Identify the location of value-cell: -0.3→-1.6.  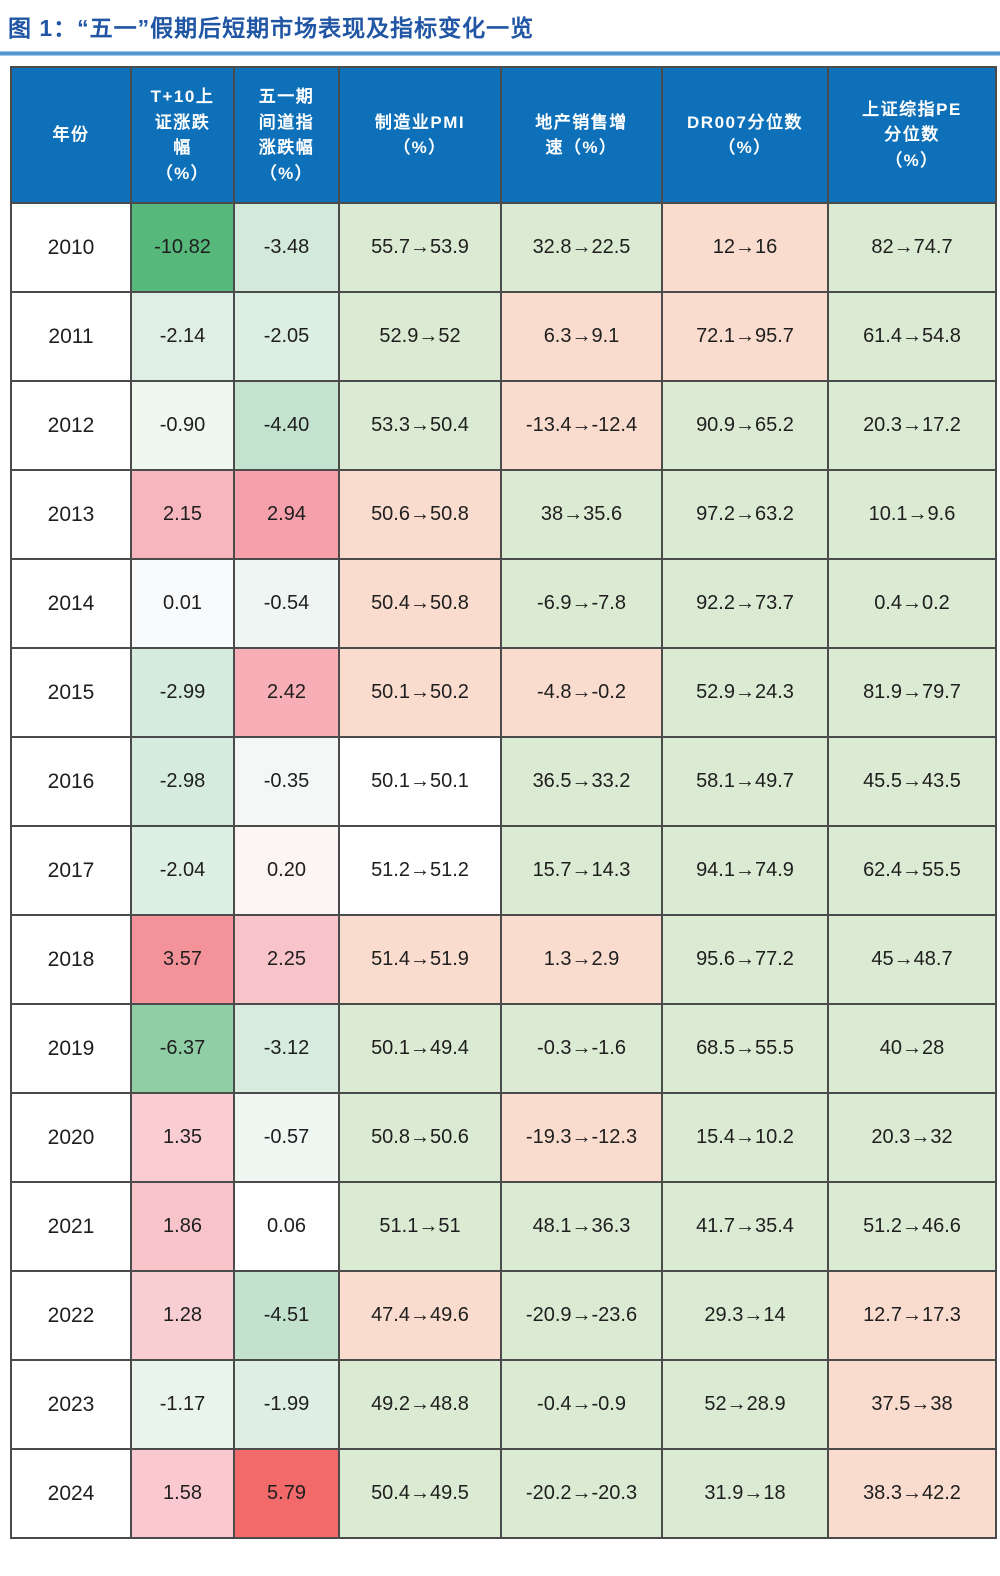
(581, 1048).